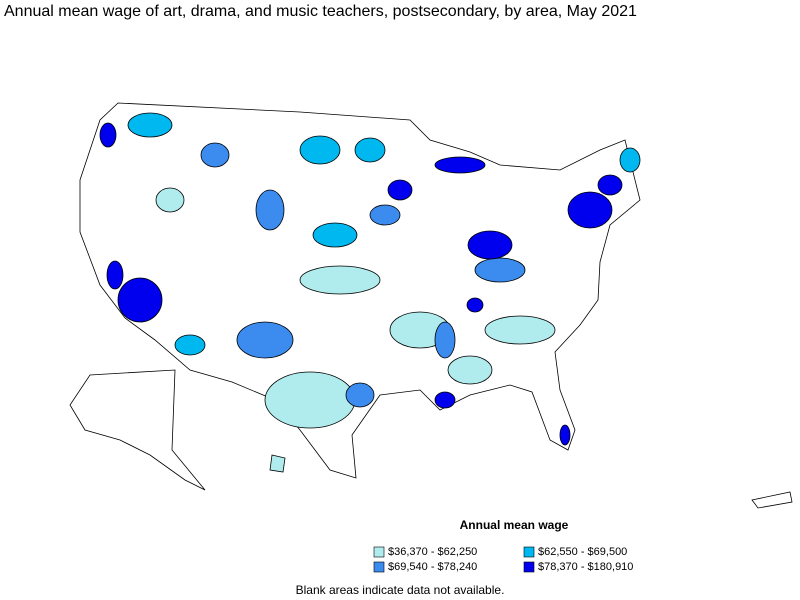 The width and height of the screenshot is (800, 600). I want to click on hawaii, so click(277, 463).